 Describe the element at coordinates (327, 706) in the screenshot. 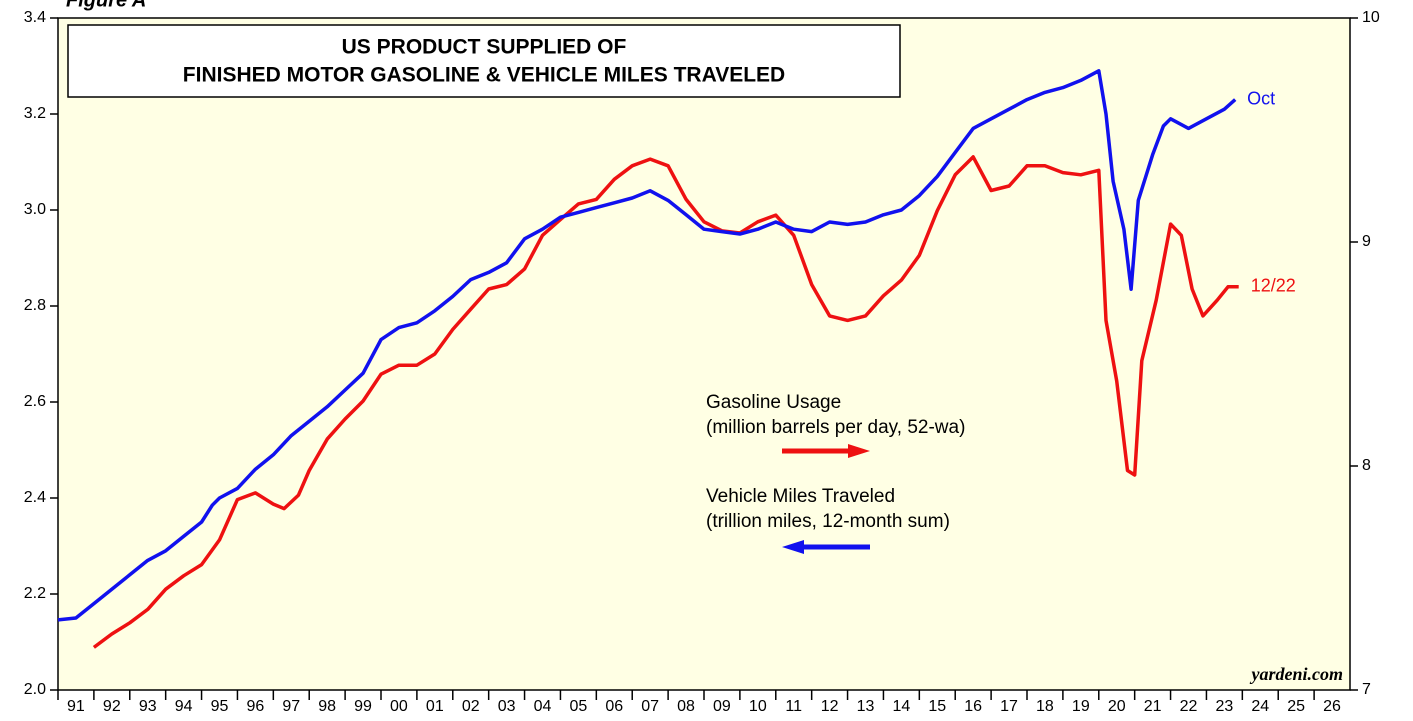

I see `x-tick-label: 98` at that location.